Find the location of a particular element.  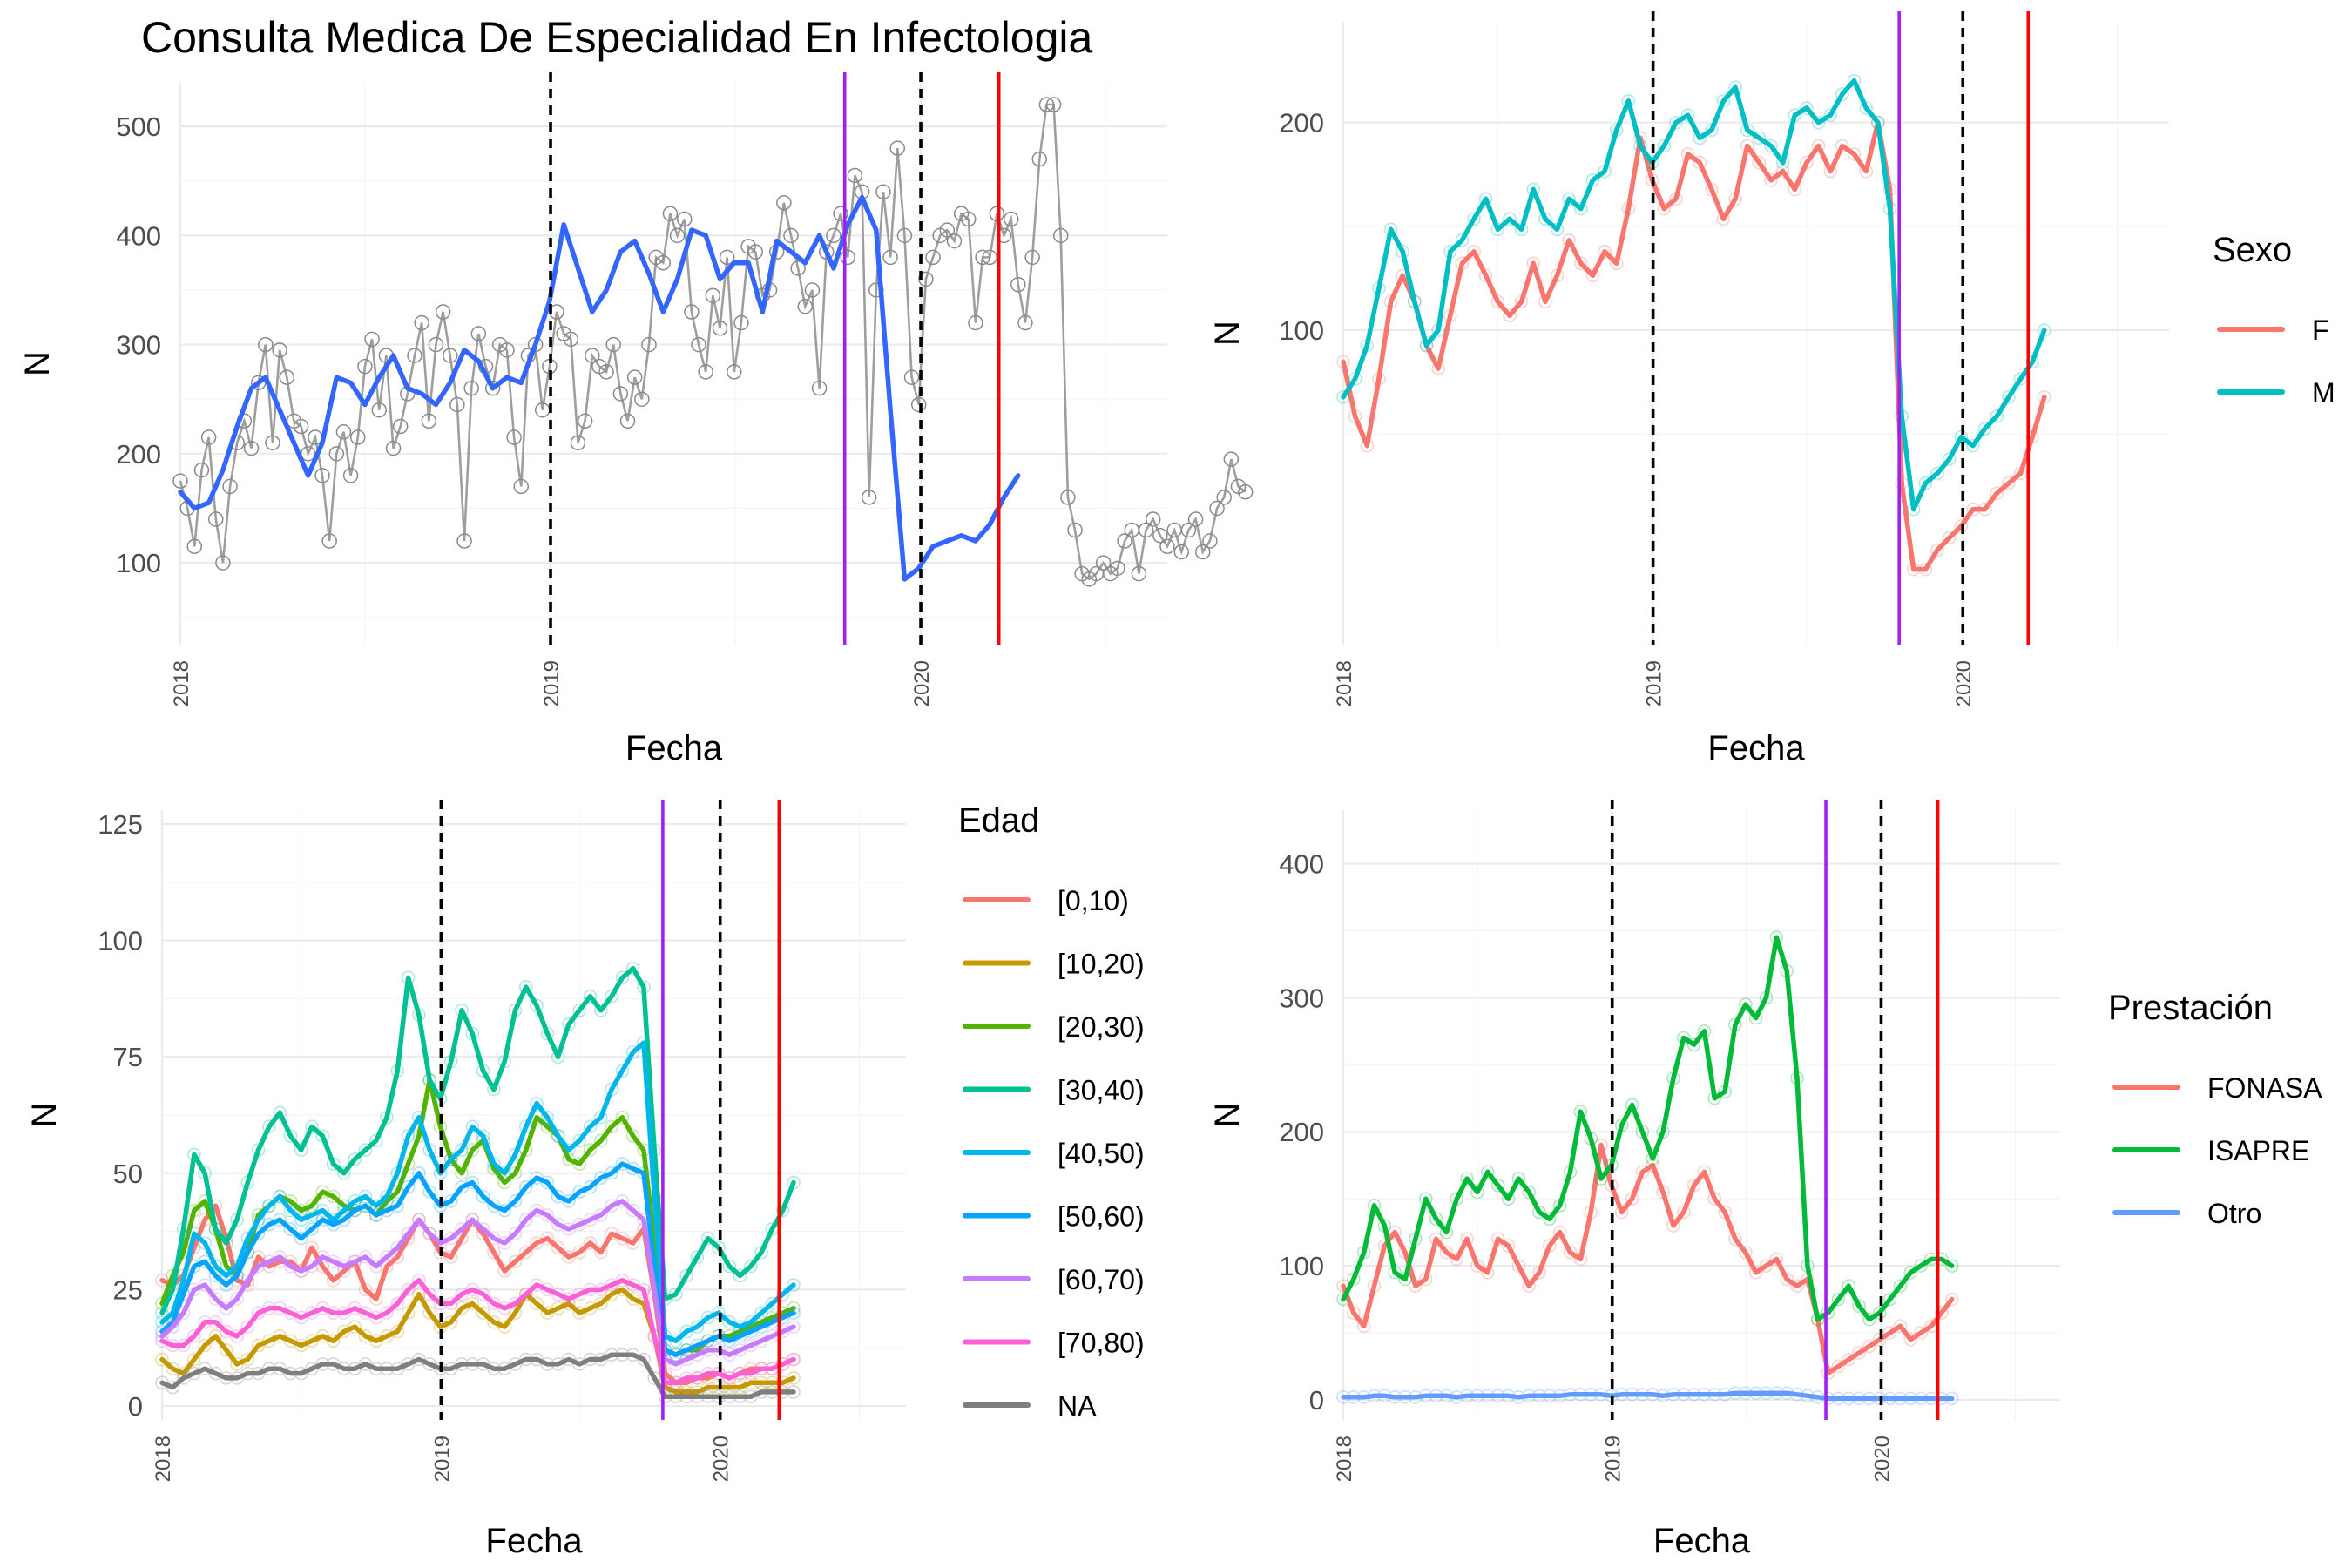

series-f-raw-line is located at coordinates (1694, 346).